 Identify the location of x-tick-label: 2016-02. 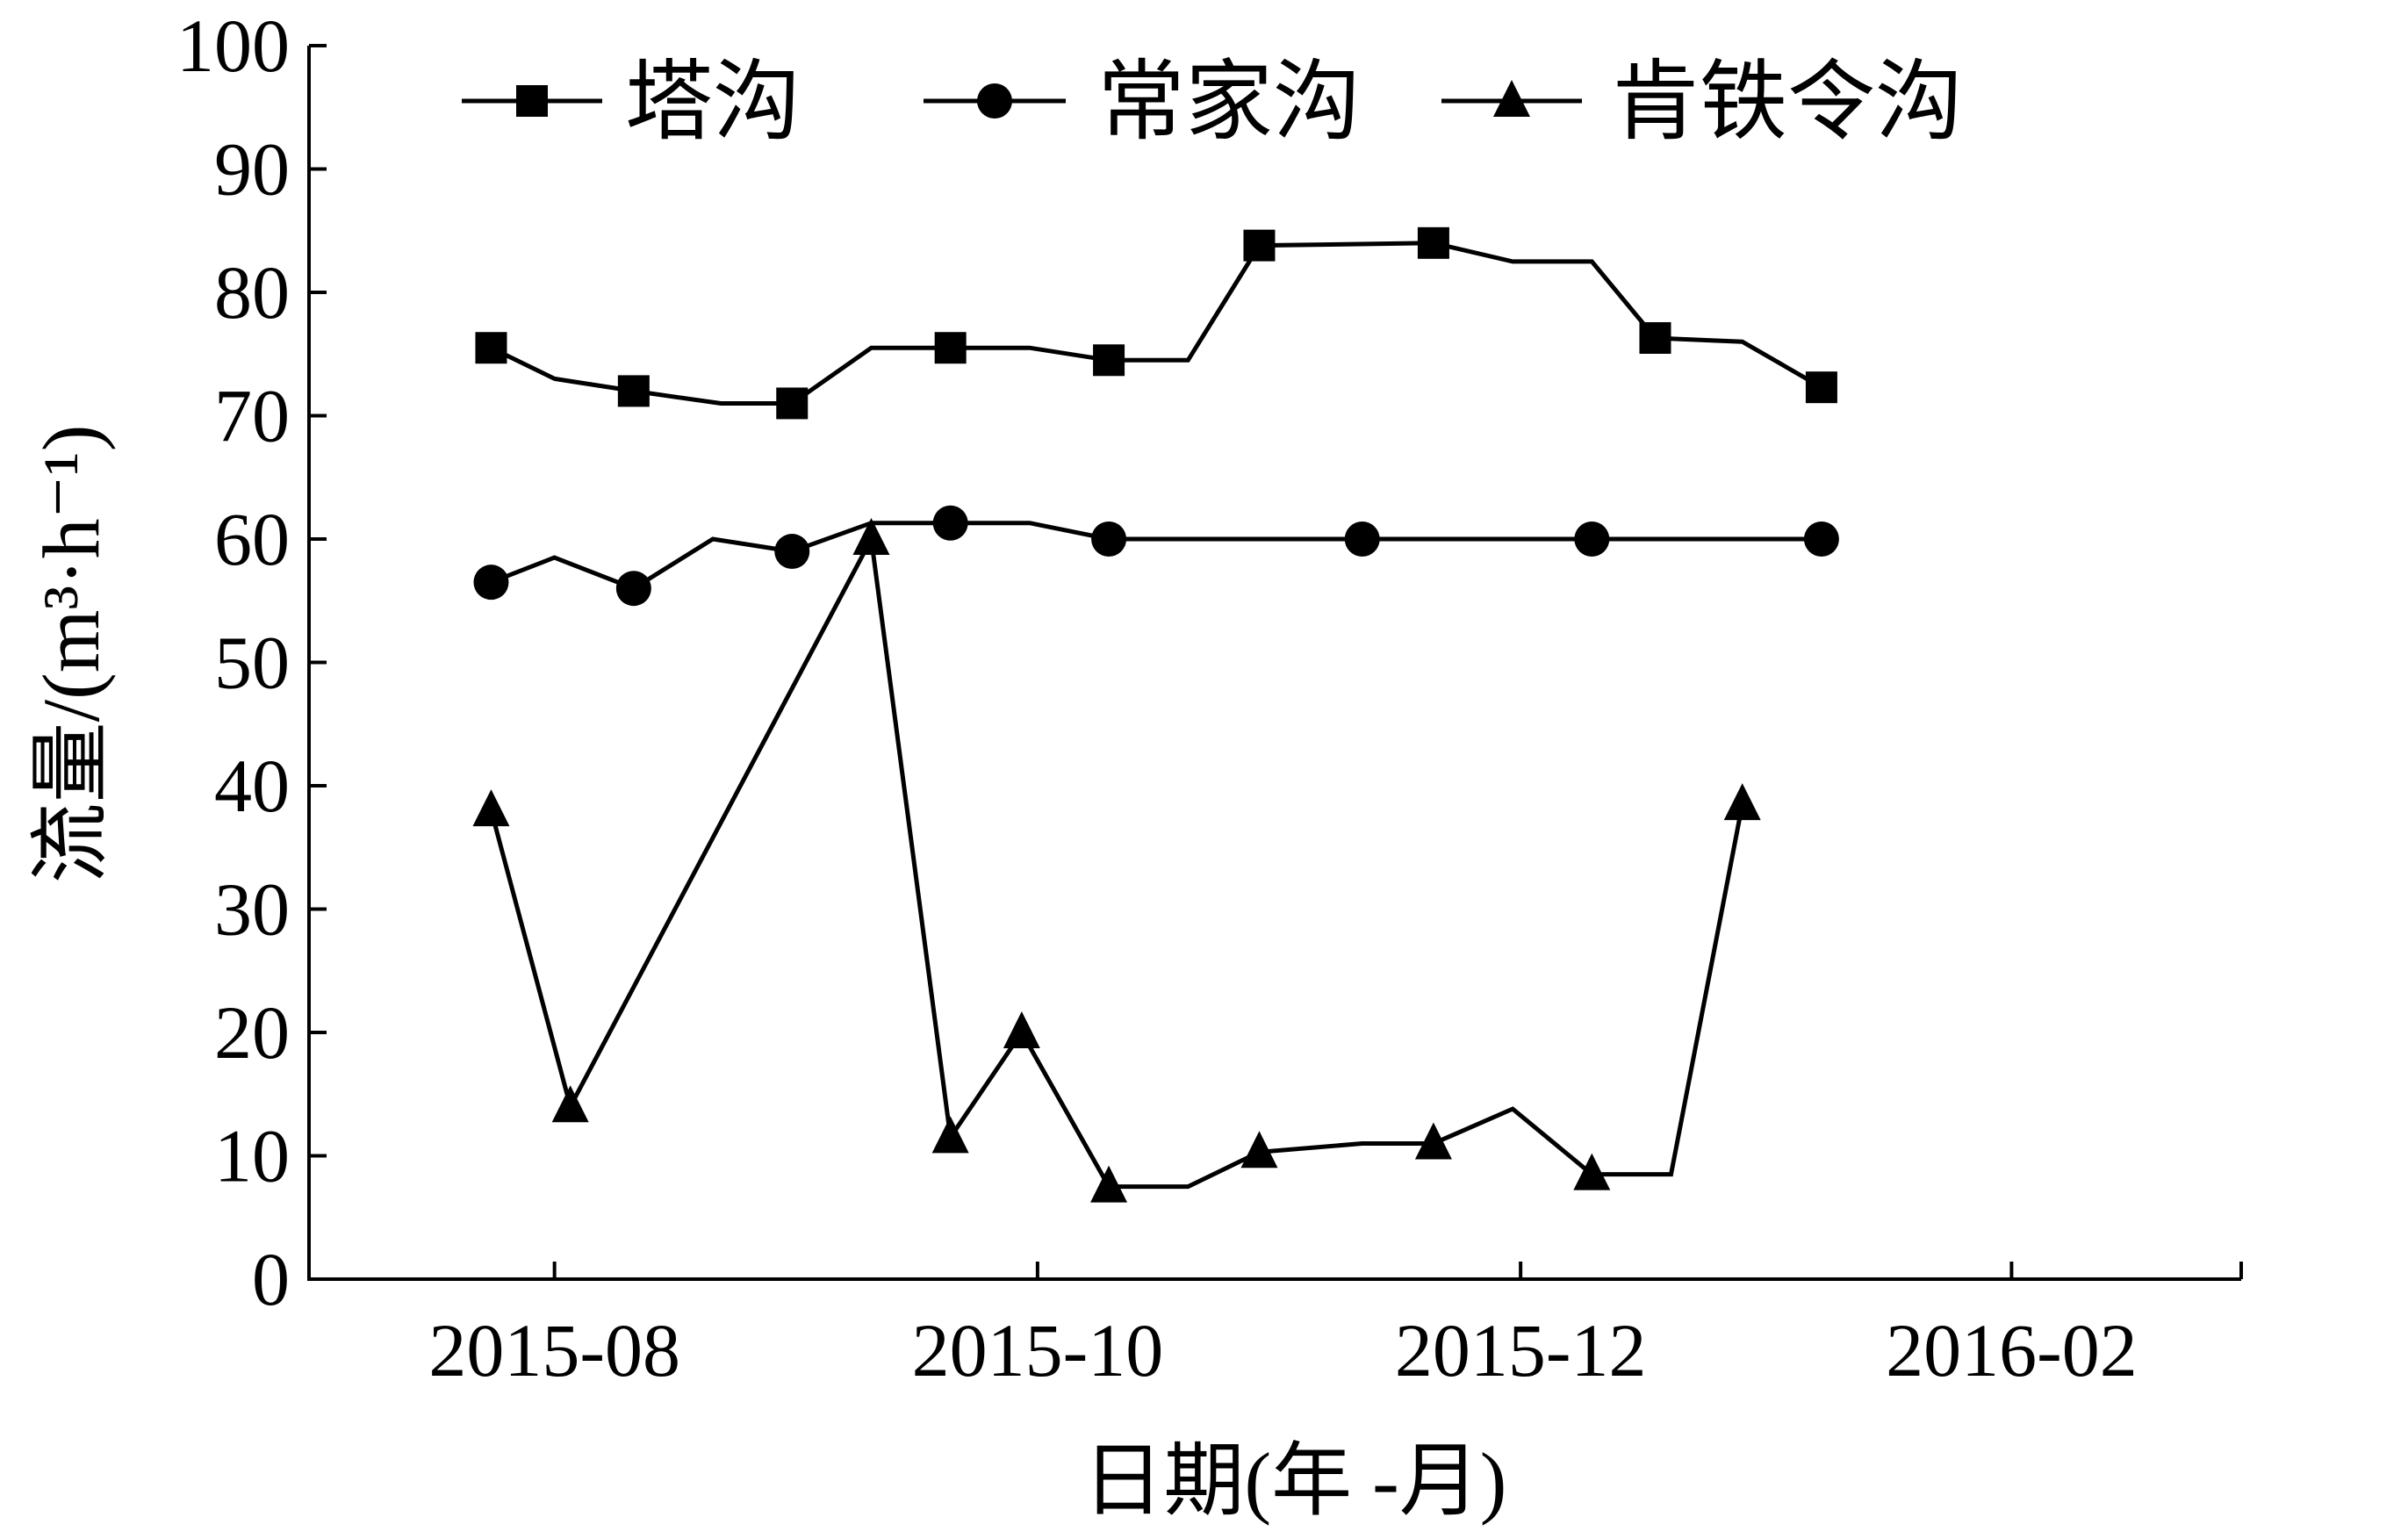
(2012, 1350).